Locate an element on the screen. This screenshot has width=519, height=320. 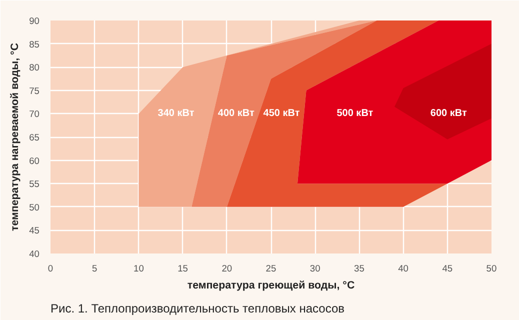
series-label: 340 кВт is located at coordinates (176, 114).